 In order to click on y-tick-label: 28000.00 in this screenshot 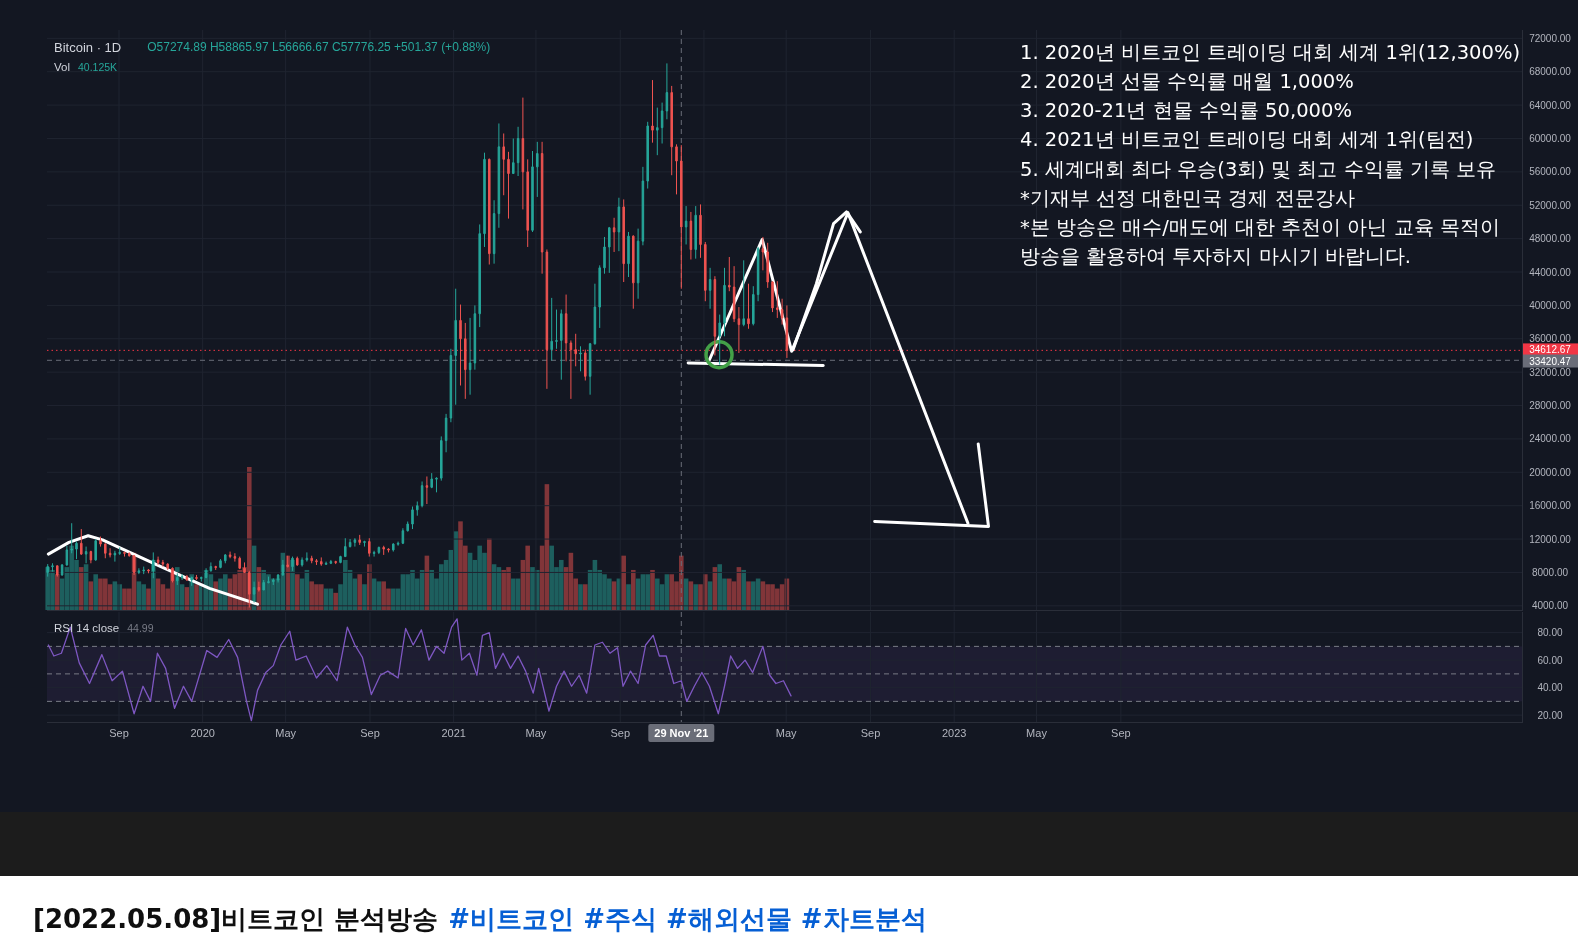, I will do `click(1550, 406)`.